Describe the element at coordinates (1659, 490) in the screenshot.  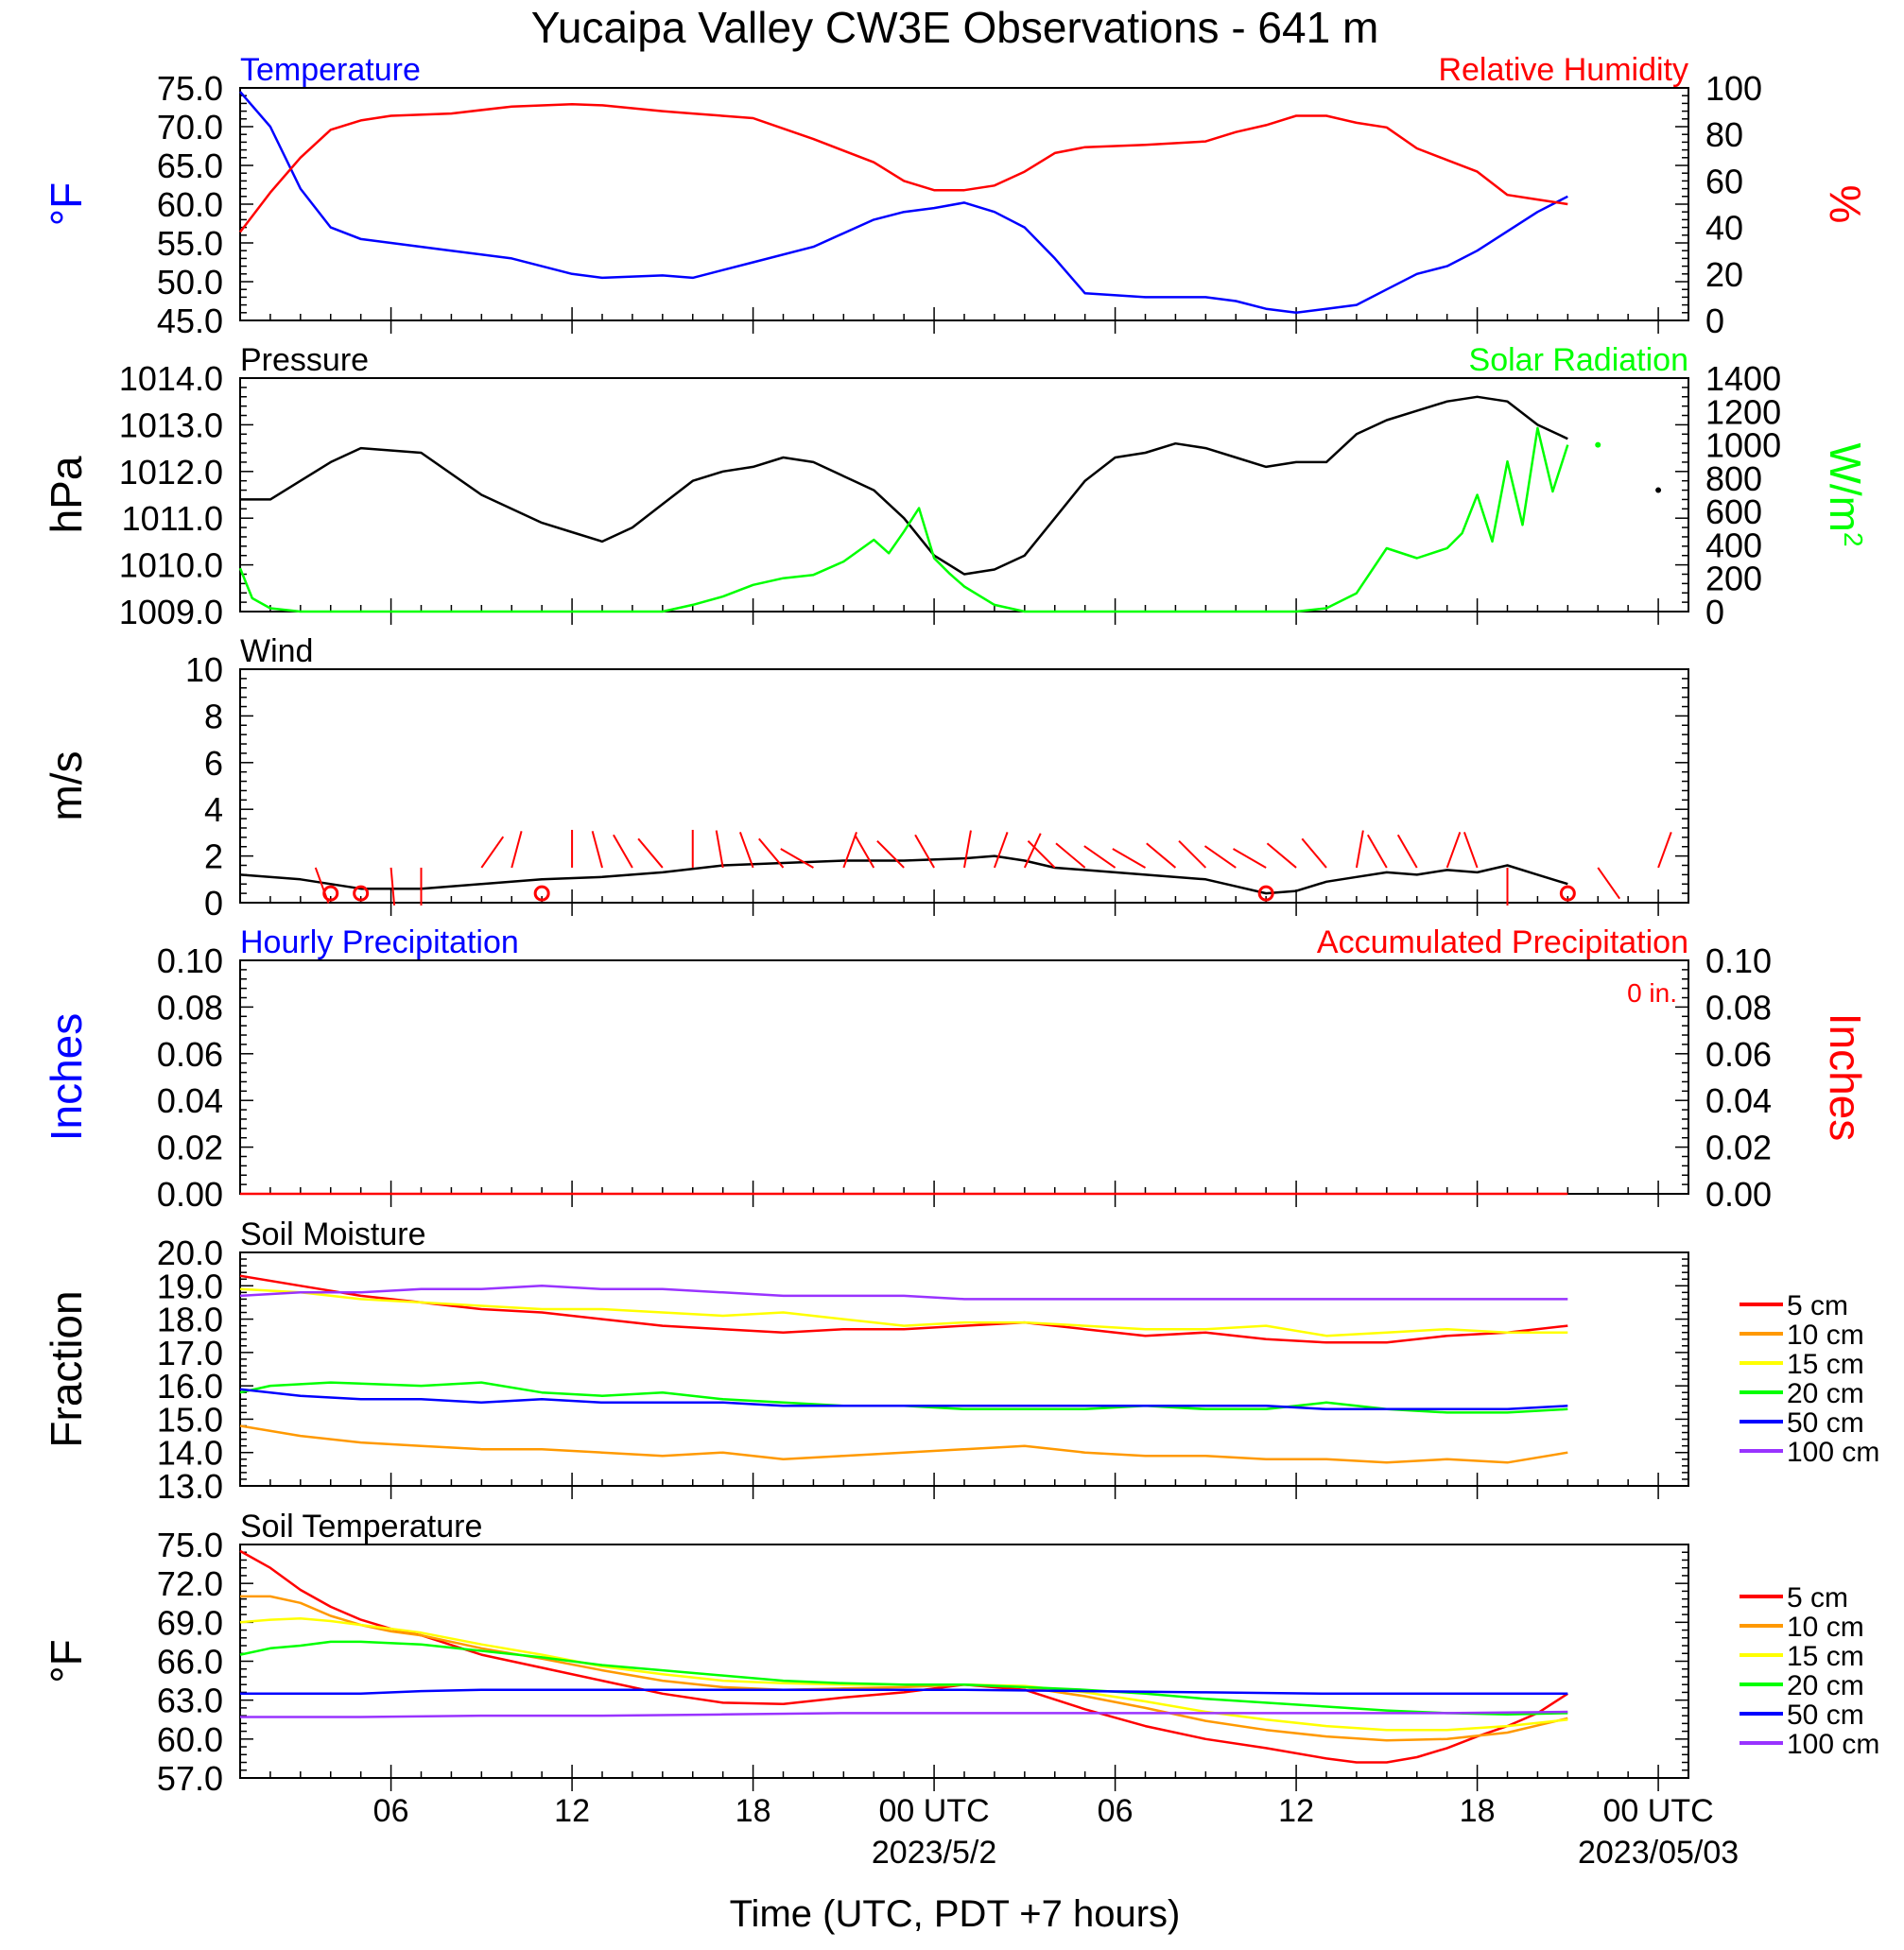
I see `data-point` at that location.